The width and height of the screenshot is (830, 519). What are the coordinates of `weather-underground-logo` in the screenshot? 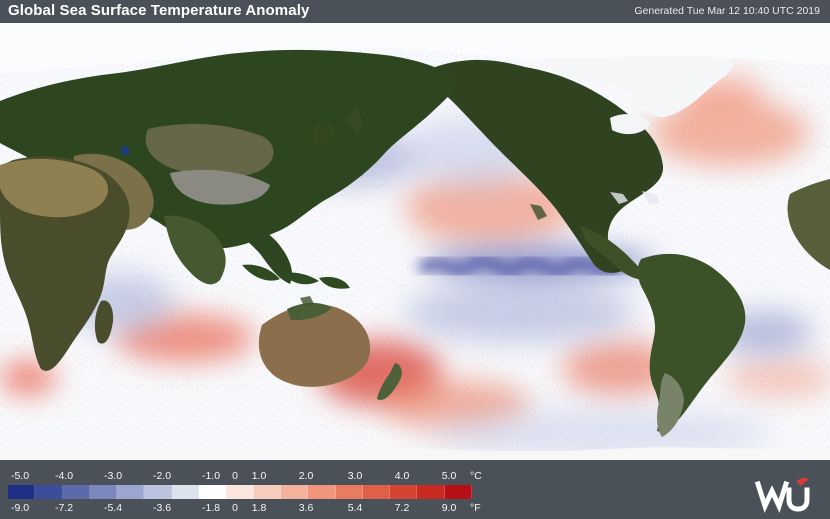 It's located at (783, 494).